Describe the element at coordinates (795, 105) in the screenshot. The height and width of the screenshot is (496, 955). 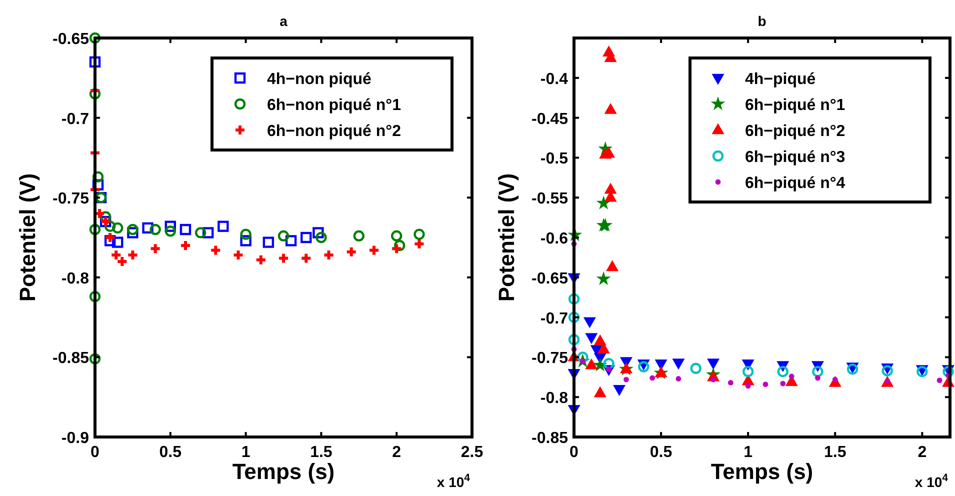
I see `legend-label: 6h−piqué n°1` at that location.